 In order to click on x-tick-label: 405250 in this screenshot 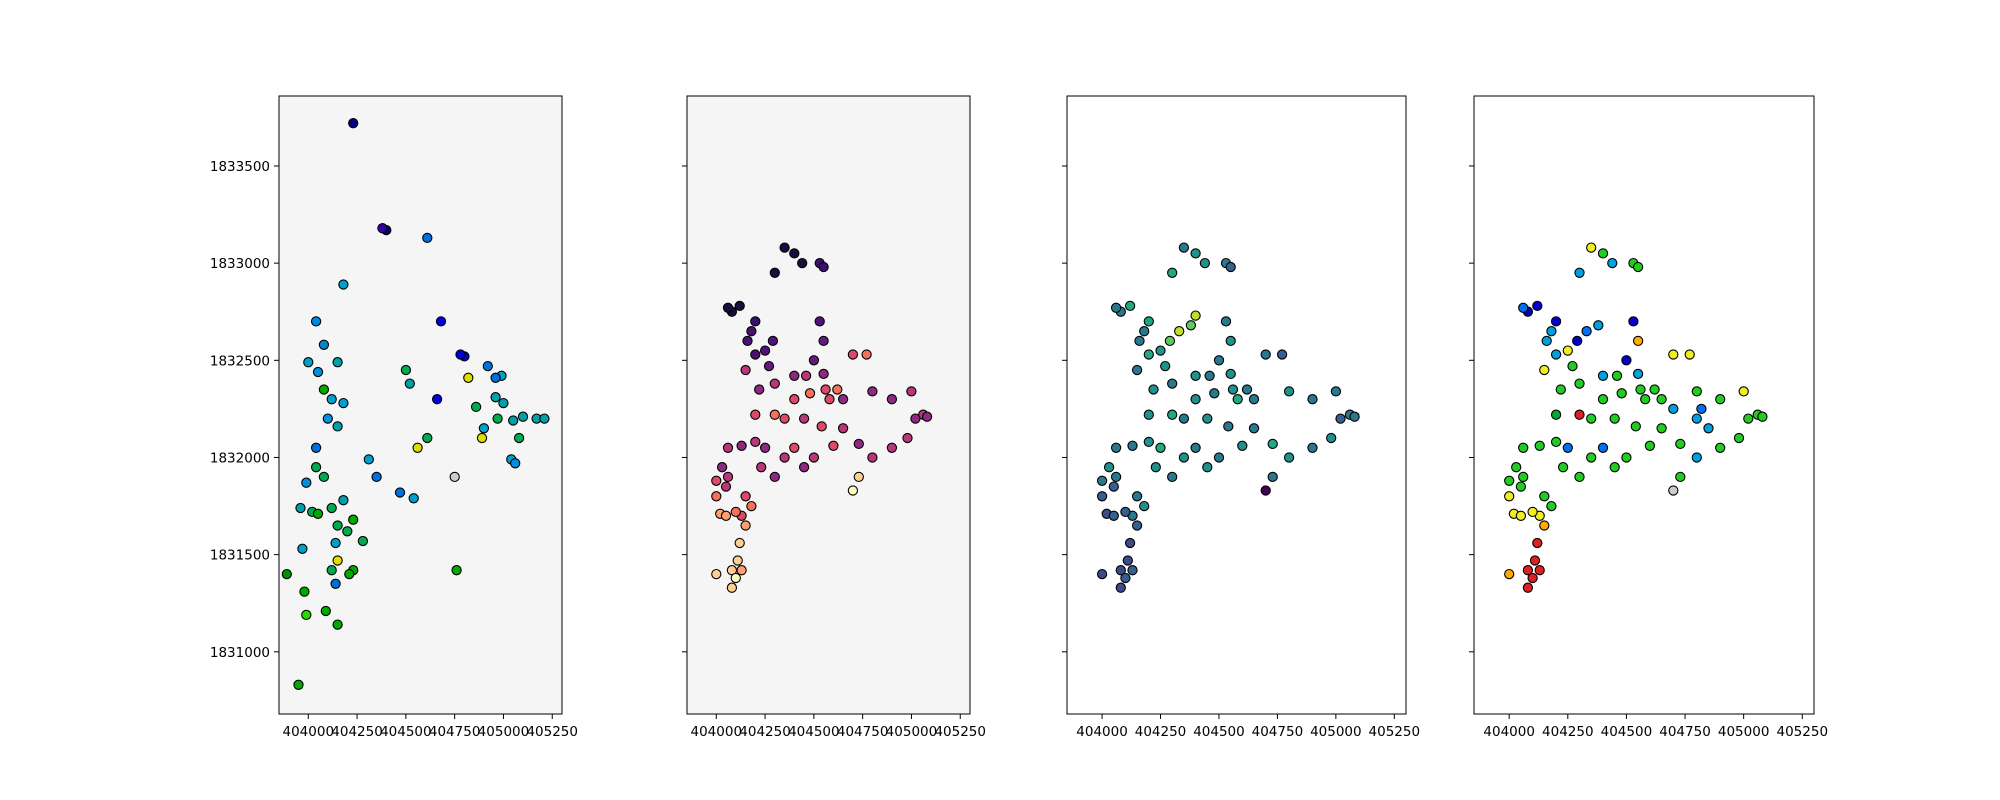, I will do `click(1803, 732)`.